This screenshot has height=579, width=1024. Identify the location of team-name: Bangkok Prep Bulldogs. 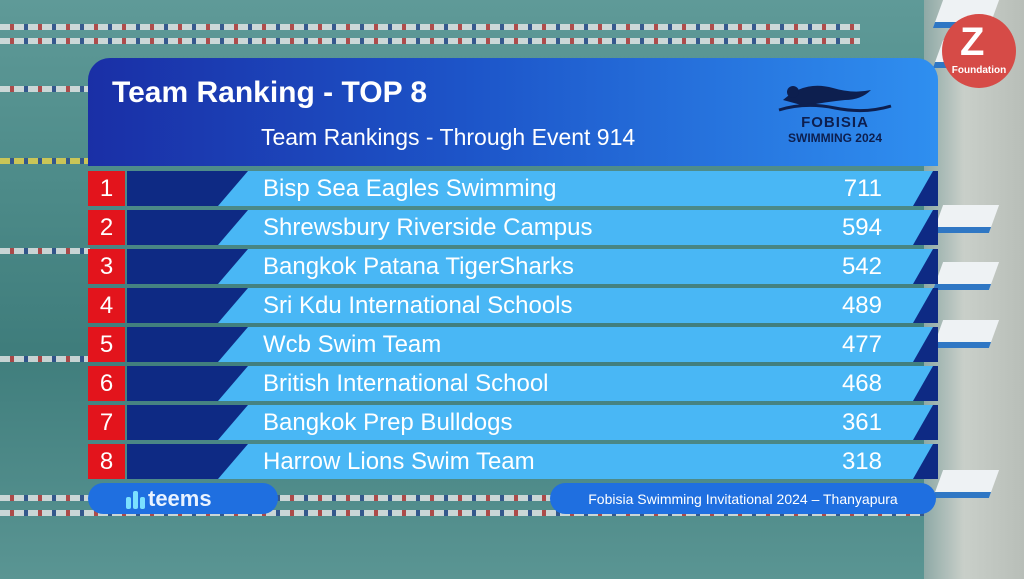
(388, 422).